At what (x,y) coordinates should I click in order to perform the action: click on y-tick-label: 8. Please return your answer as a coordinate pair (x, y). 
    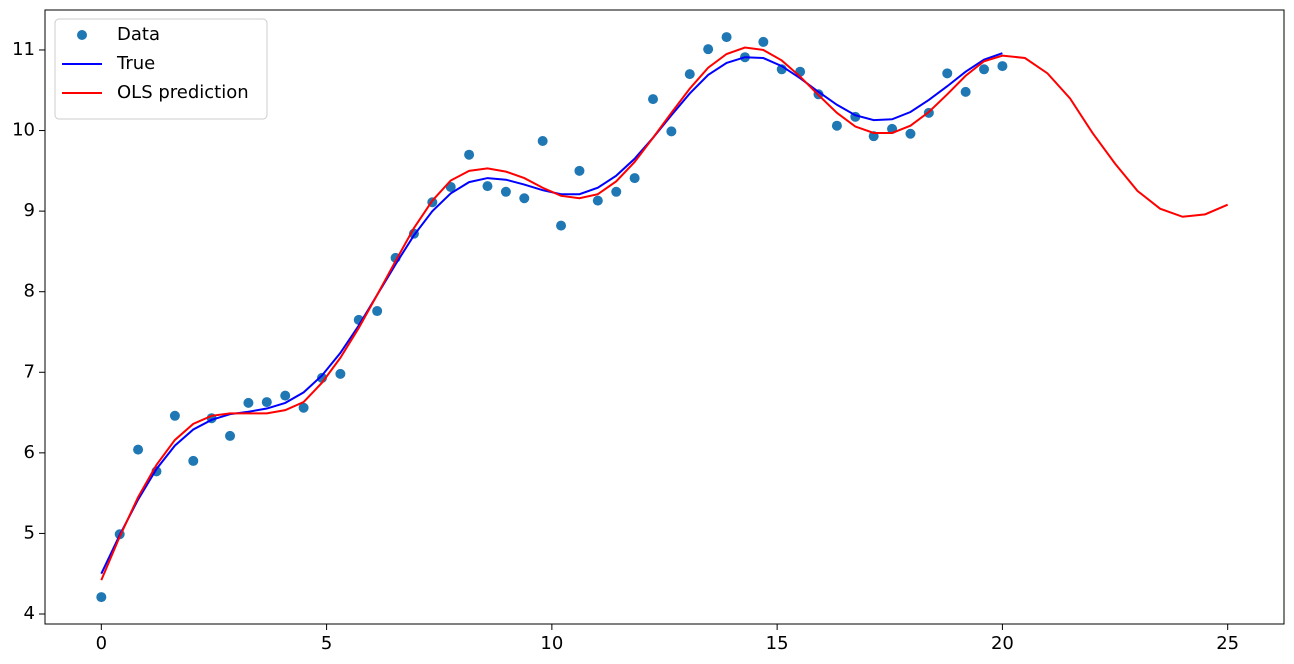
    Looking at the image, I should click on (29, 291).